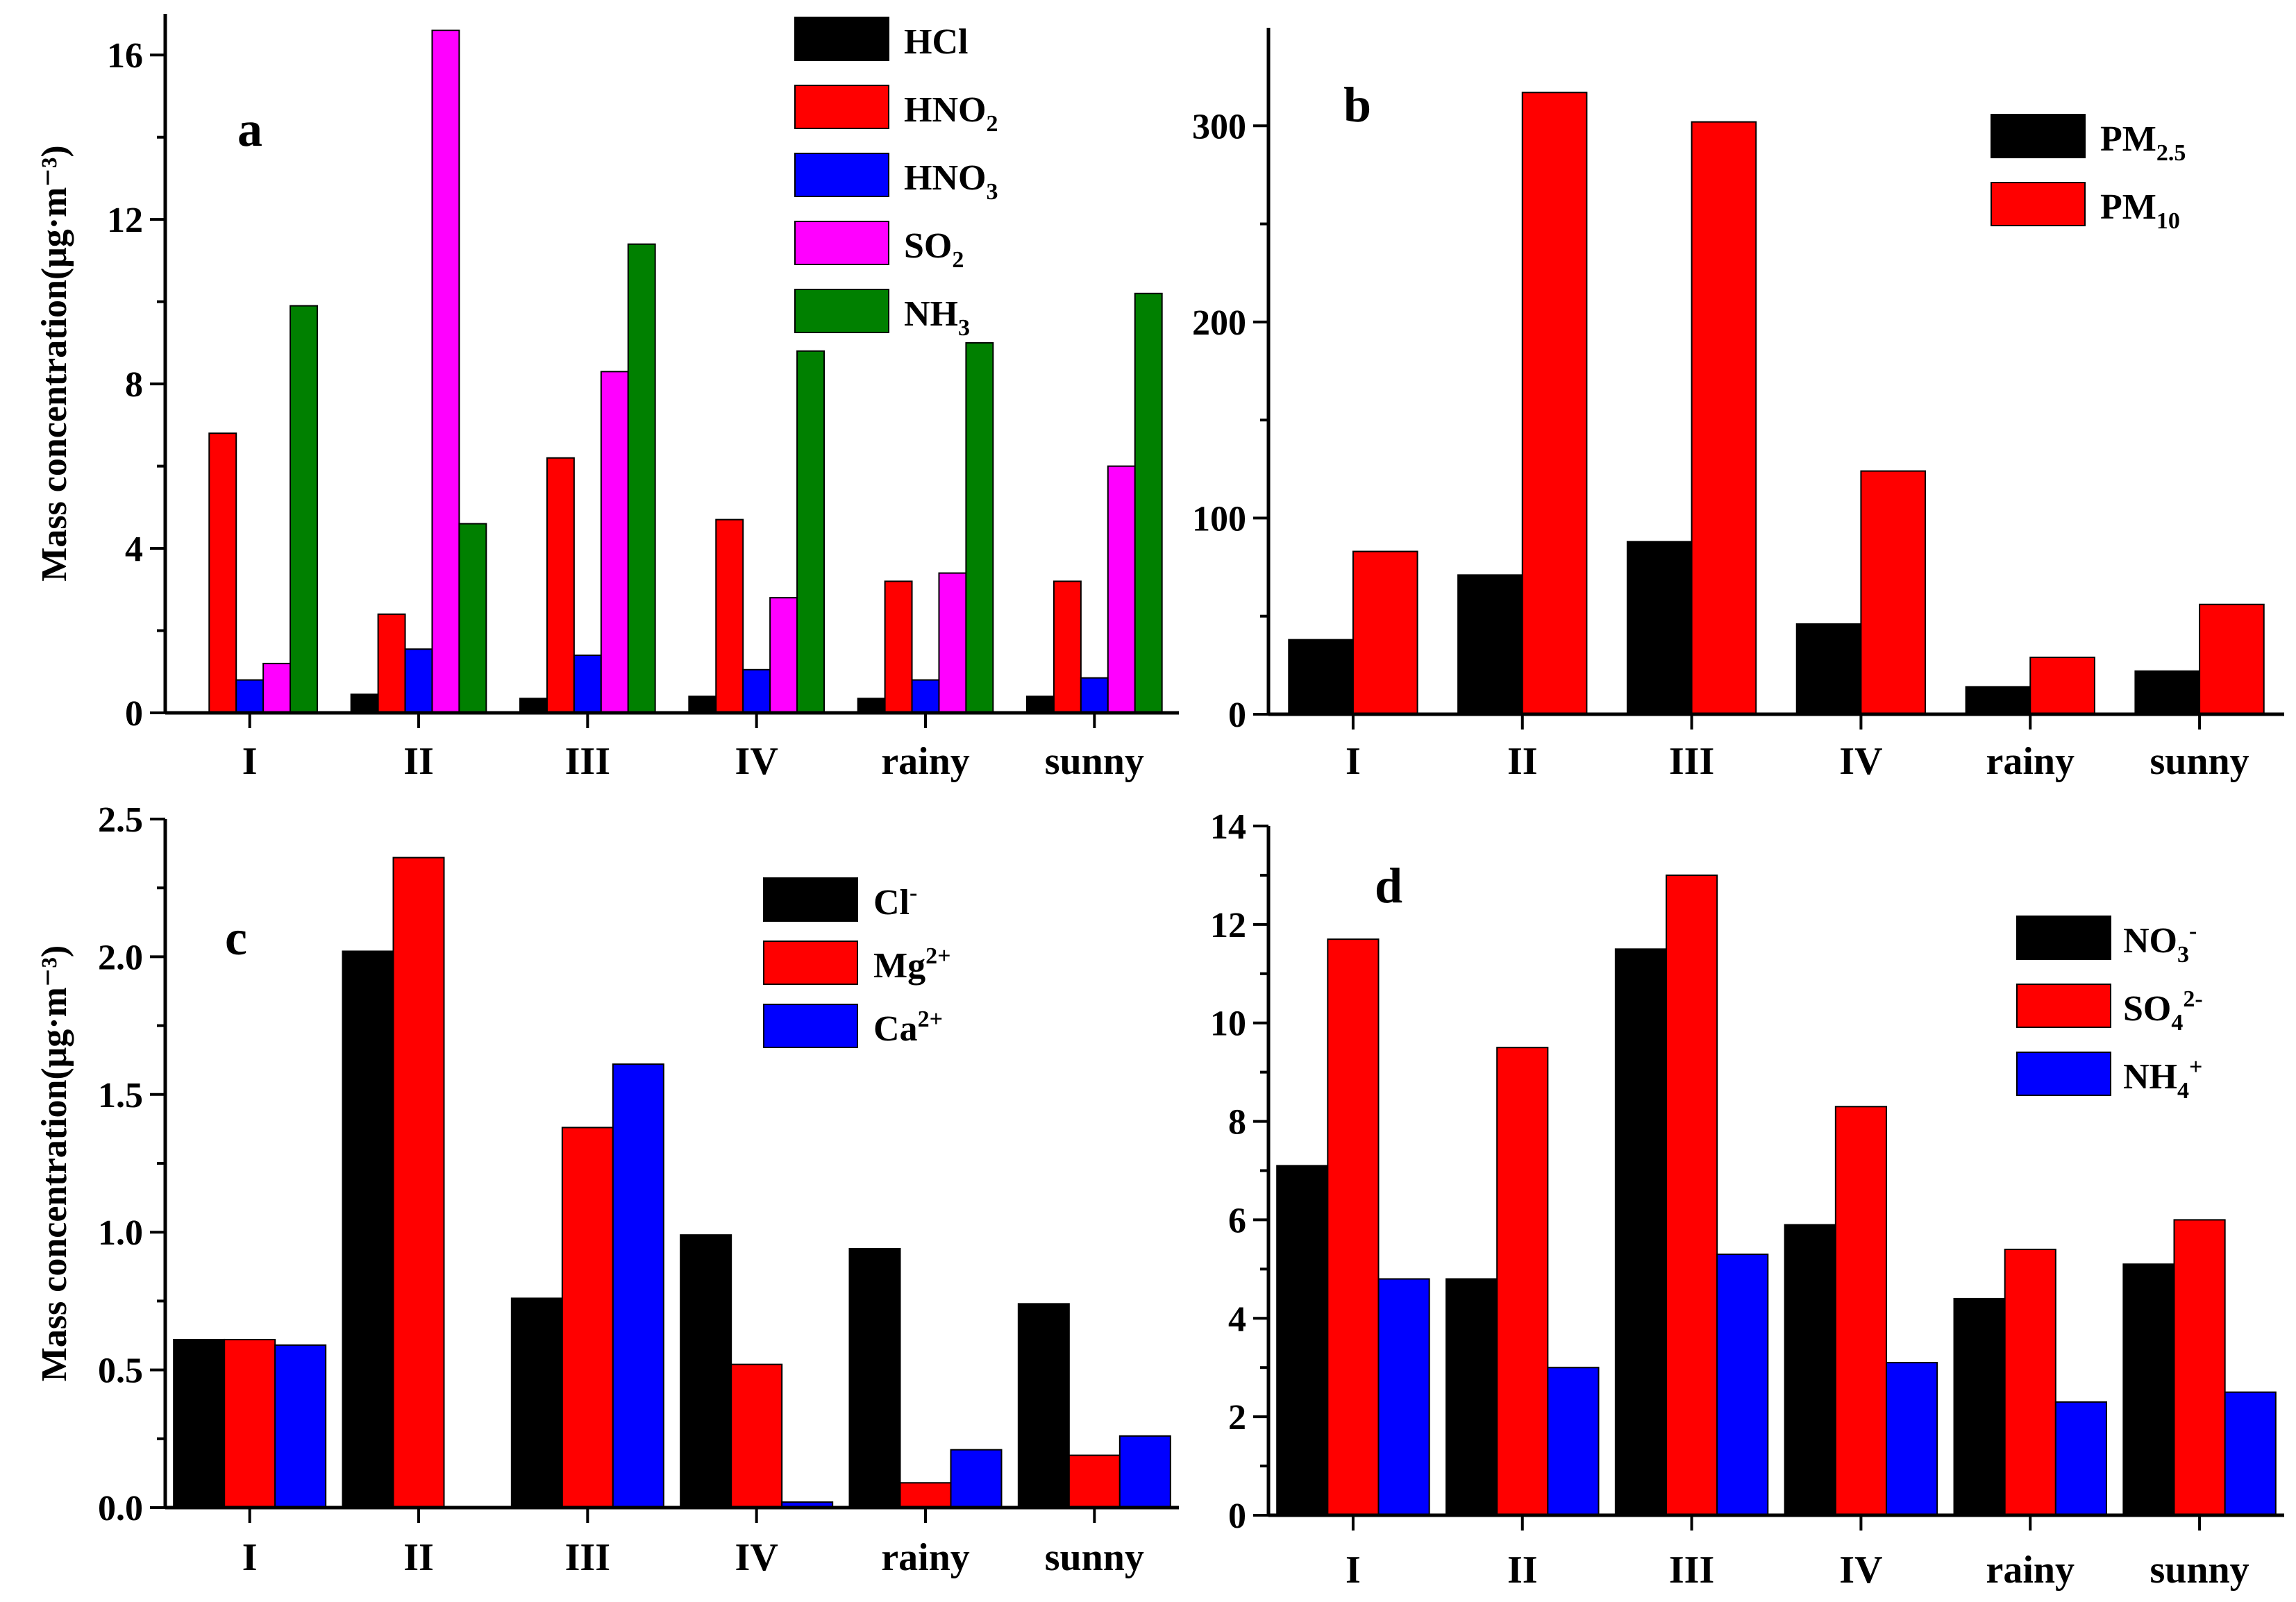 The height and width of the screenshot is (1602, 2296). Describe the element at coordinates (1237, 1123) in the screenshot. I see `y-tick-label: 8` at that location.